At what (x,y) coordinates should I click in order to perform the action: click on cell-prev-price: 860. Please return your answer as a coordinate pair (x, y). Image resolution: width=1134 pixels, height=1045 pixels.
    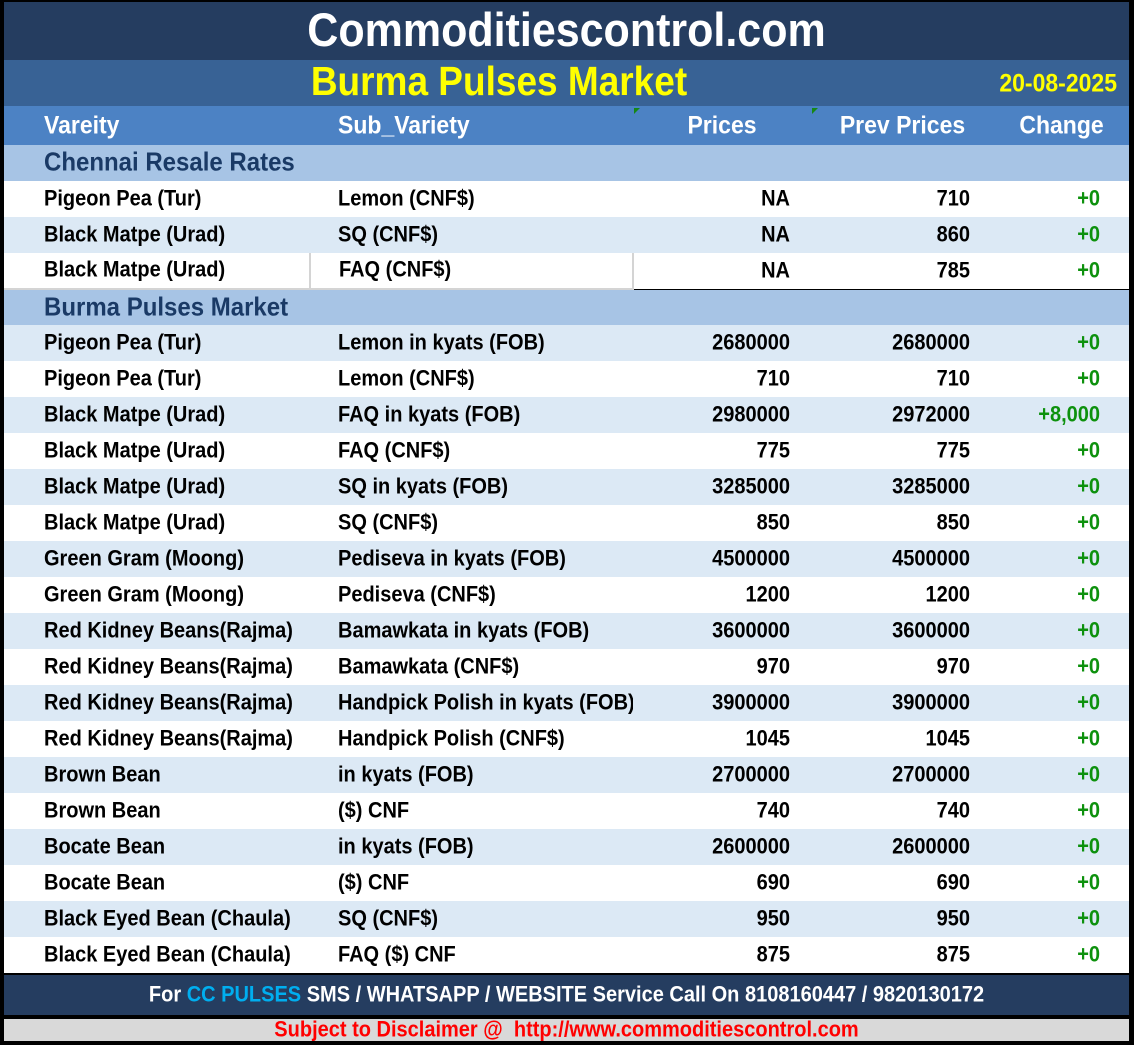
    Looking at the image, I should click on (902, 235).